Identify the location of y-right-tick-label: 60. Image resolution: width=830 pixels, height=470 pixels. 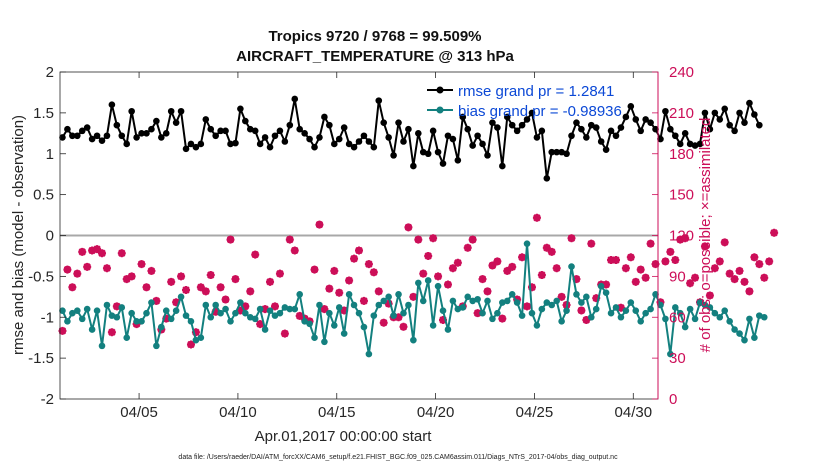
(677, 317).